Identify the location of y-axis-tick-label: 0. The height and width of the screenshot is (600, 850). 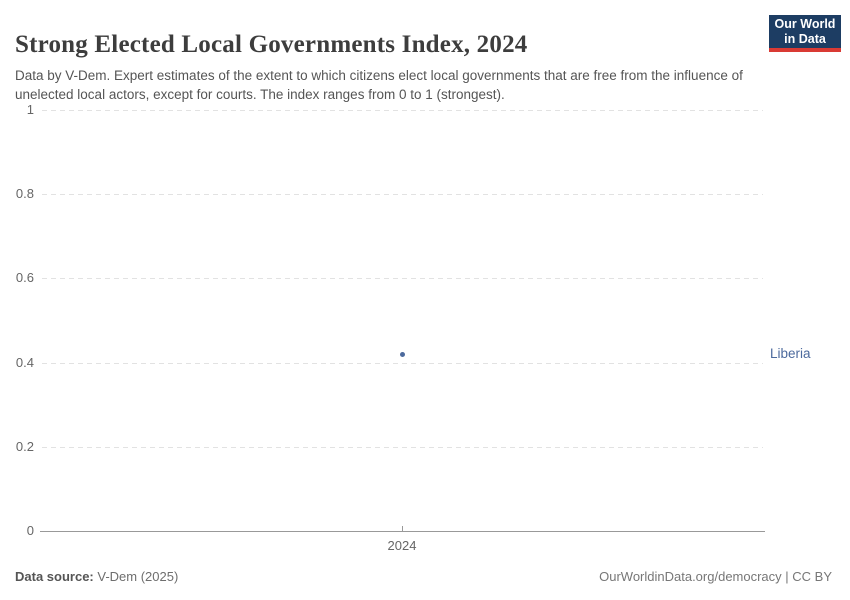
(30, 530).